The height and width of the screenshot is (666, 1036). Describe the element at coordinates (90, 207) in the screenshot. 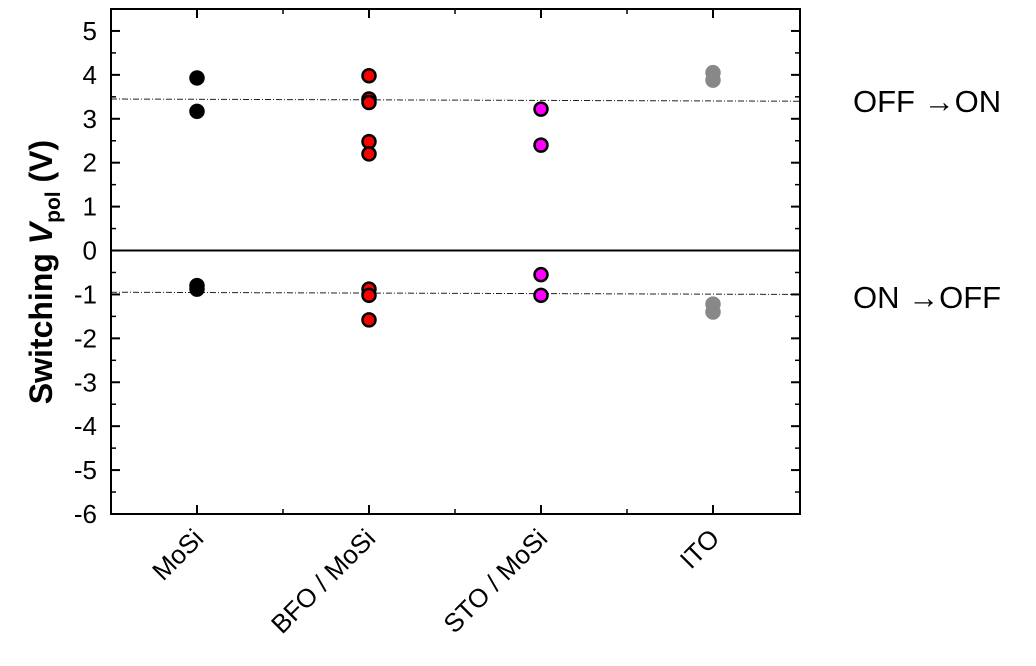

I see `y-tick-label: 1` at that location.